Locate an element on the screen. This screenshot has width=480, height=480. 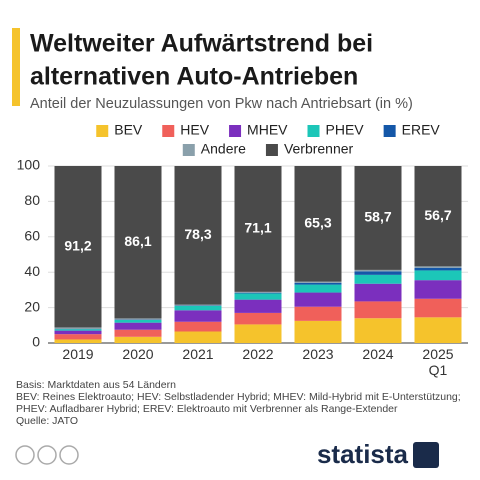
y-tick-label: 40 is located at coordinates (32, 271).